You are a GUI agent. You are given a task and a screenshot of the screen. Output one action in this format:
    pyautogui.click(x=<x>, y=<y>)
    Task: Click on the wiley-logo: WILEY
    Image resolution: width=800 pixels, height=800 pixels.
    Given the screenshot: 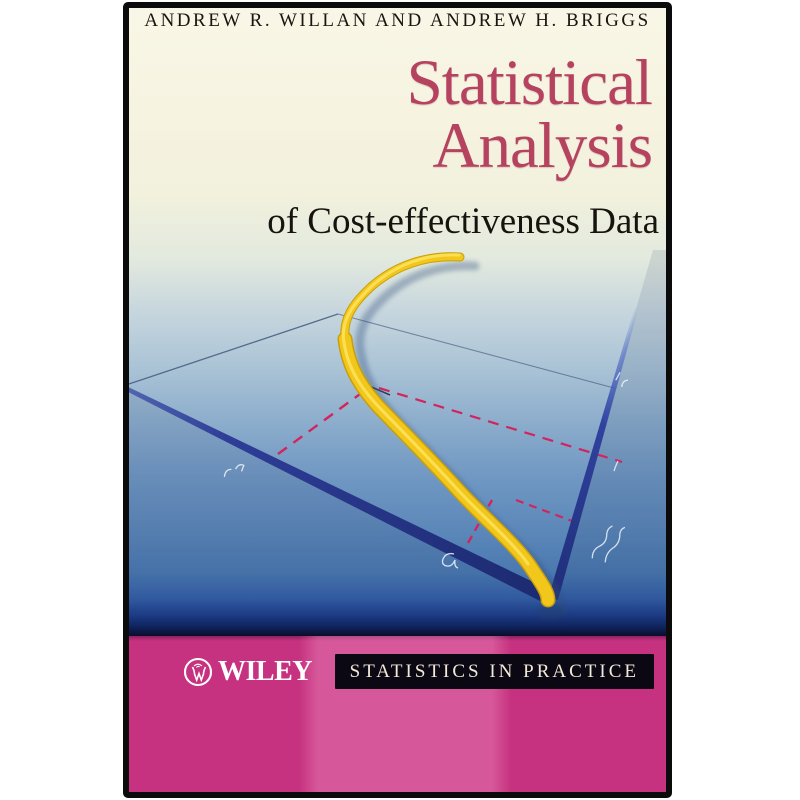 What is the action you would take?
    pyautogui.click(x=247, y=671)
    